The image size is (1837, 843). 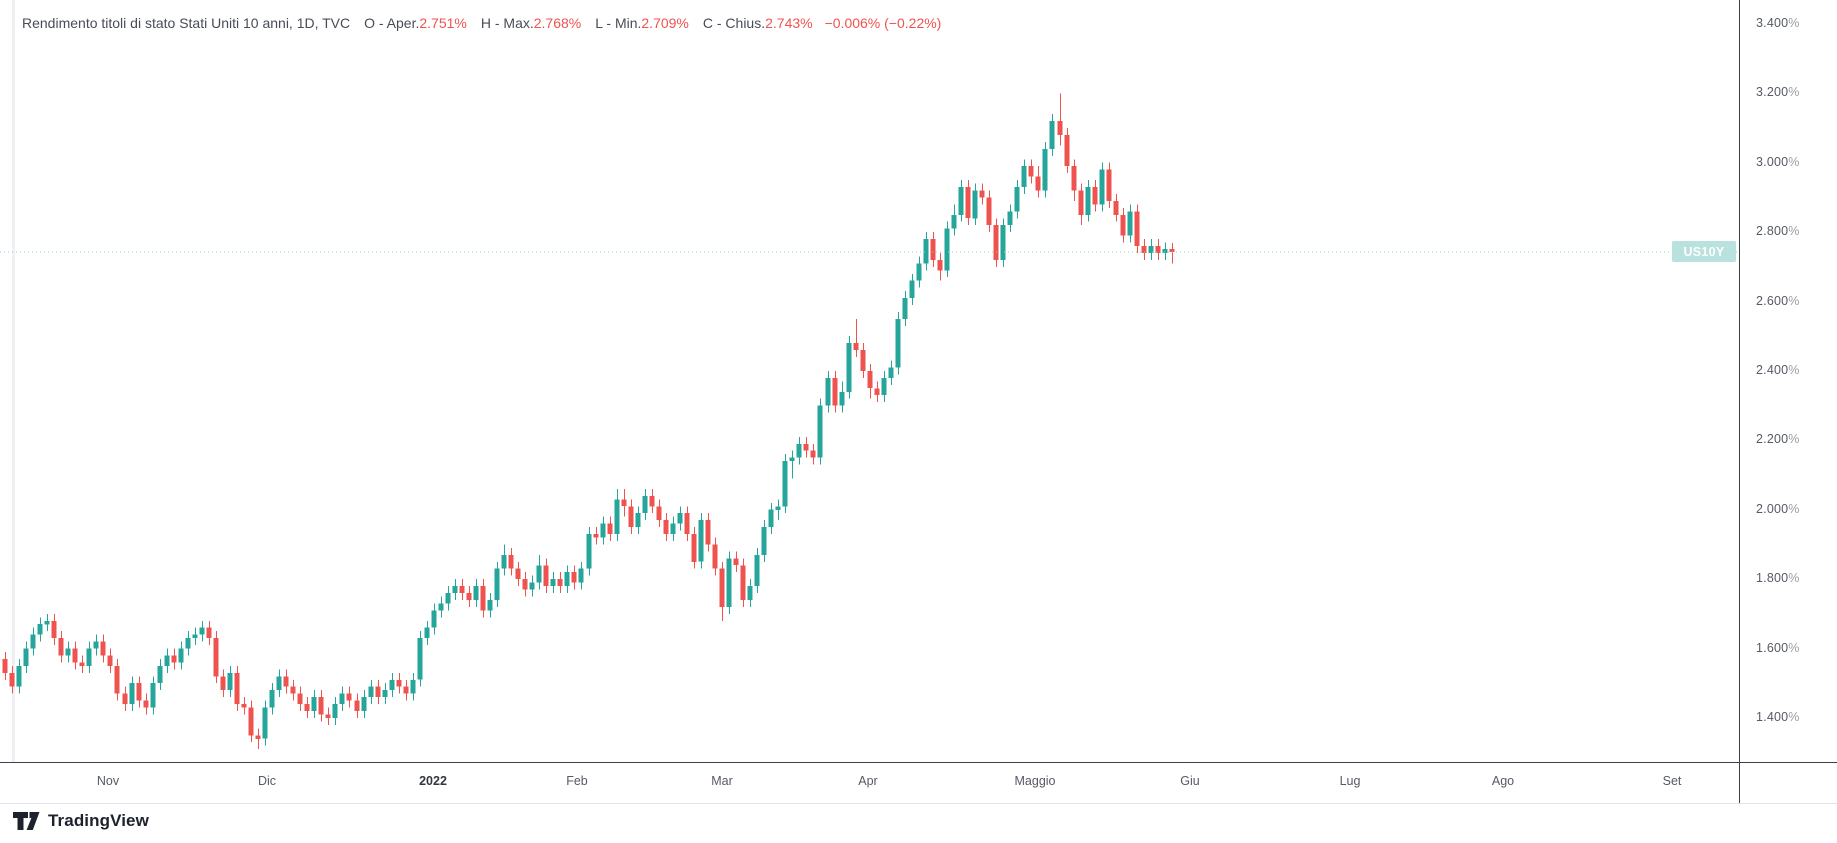 What do you see at coordinates (1778, 578) in the screenshot?
I see `price-tick: 1.800%` at bounding box center [1778, 578].